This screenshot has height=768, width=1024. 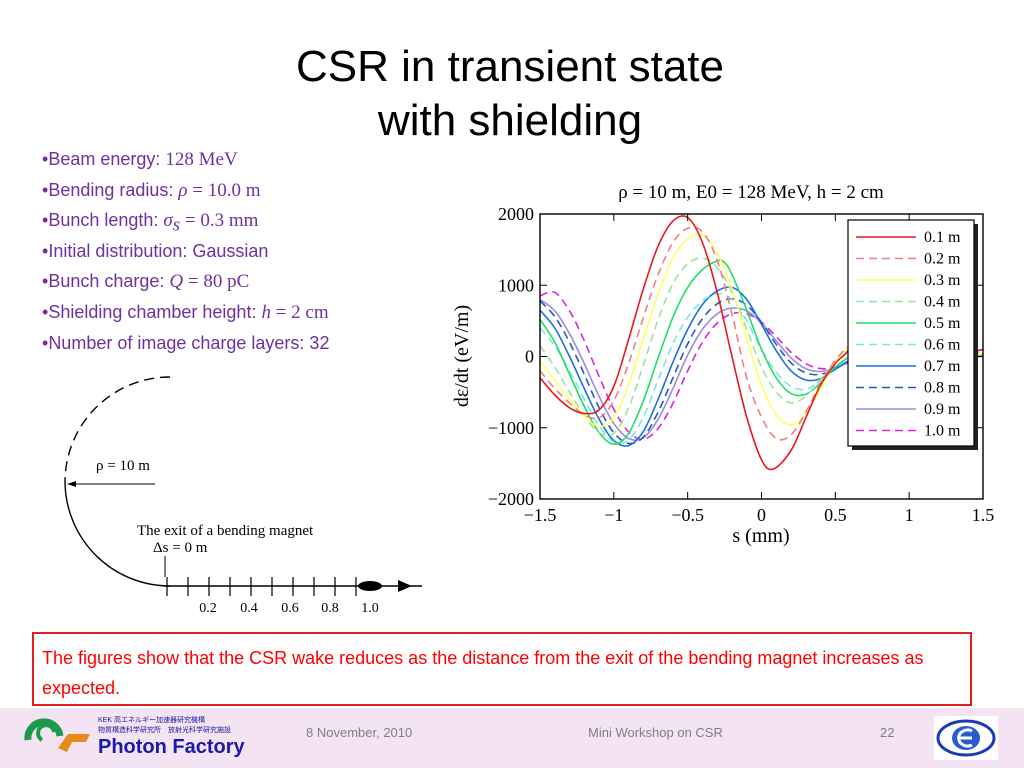 What do you see at coordinates (942, 259) in the screenshot?
I see `legend-label: 0.2 m` at bounding box center [942, 259].